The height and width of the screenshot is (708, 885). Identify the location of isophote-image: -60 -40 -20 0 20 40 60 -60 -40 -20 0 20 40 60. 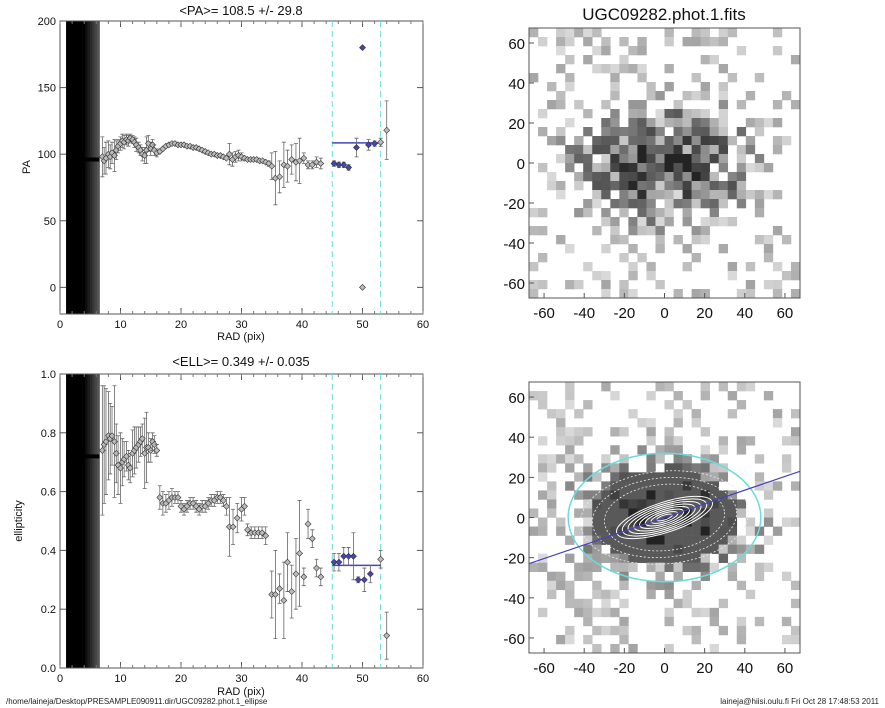
(652, 529).